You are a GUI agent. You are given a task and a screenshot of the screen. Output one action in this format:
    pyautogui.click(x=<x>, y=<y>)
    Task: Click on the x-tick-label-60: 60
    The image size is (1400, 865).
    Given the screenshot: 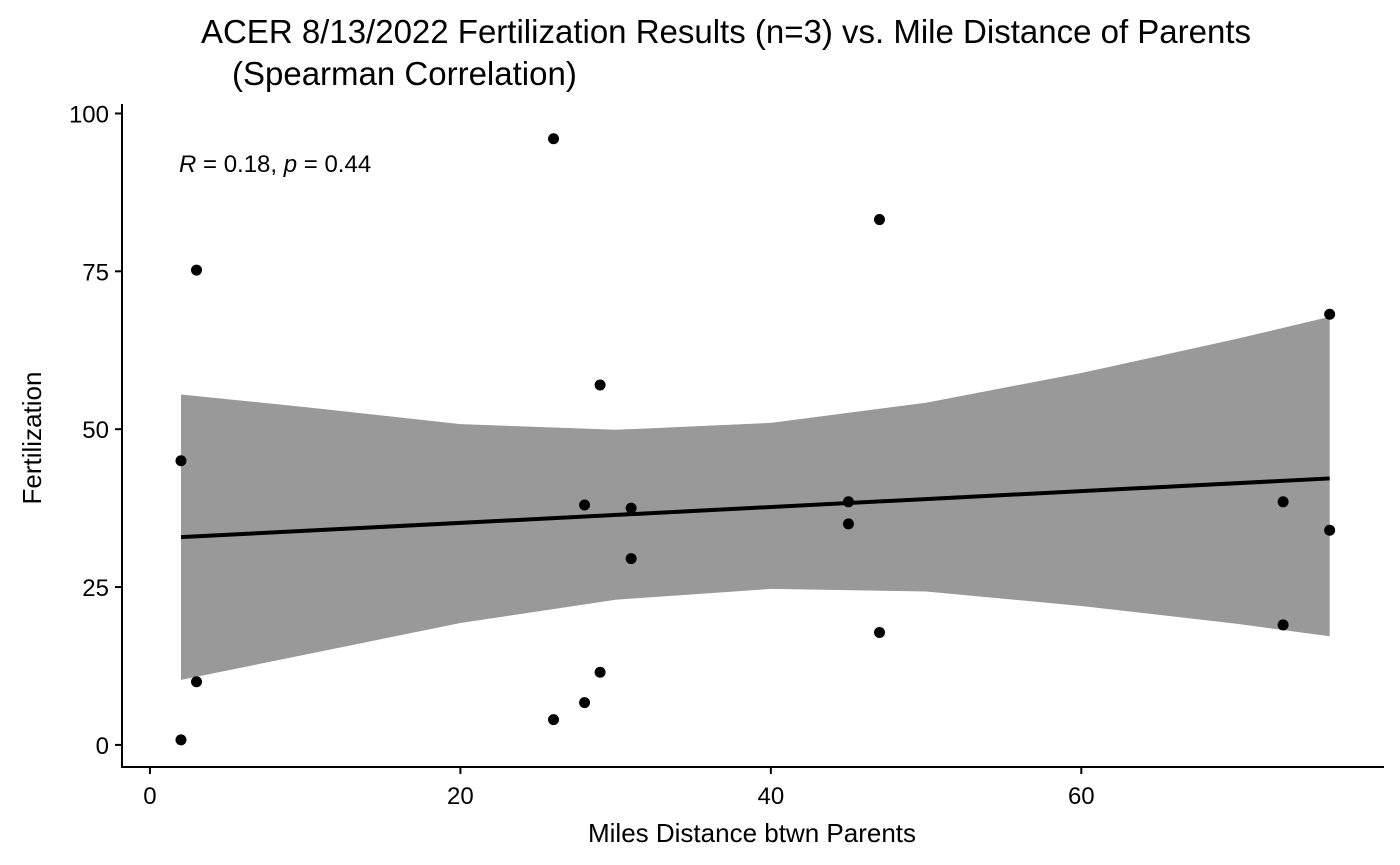 What is the action you would take?
    pyautogui.click(x=1081, y=796)
    